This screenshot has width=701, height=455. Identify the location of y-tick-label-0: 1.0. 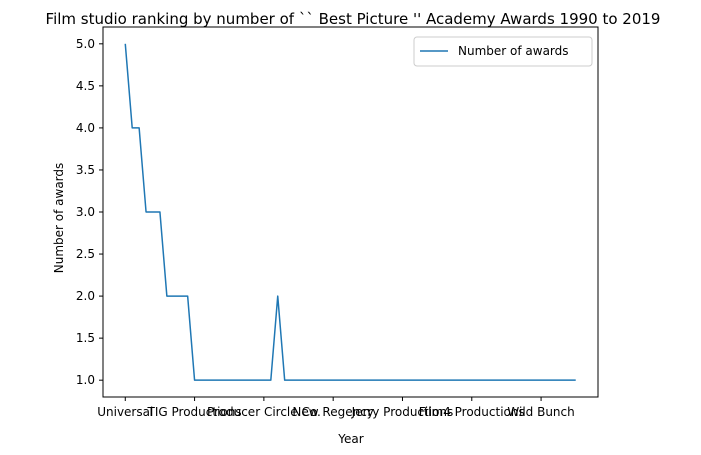
(85, 380).